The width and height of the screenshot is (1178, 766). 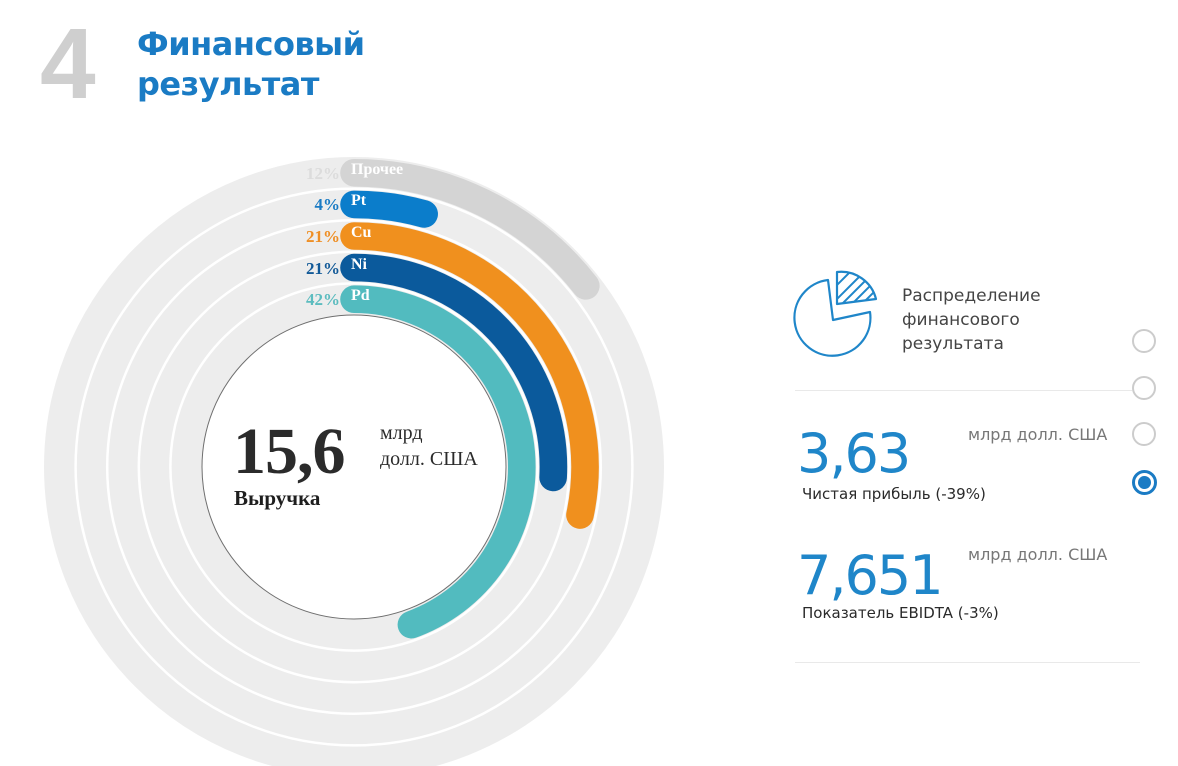 What do you see at coordinates (971, 296) in the screenshot?
I see `panel-title-line1: Распределение` at bounding box center [971, 296].